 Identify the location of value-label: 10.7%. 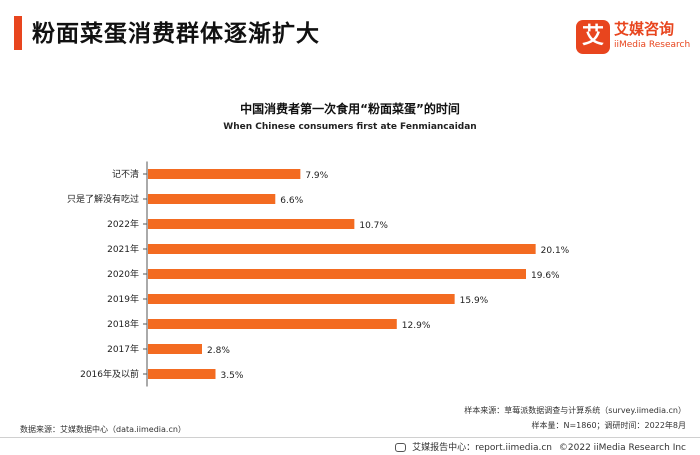
(373, 226).